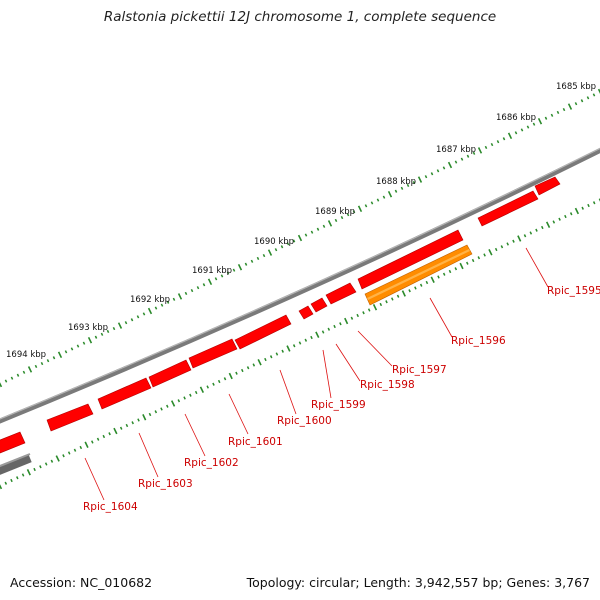 The height and width of the screenshot is (600, 600). Describe the element at coordinates (573, 291) in the screenshot. I see `gene-label: Rpic_1595` at that location.